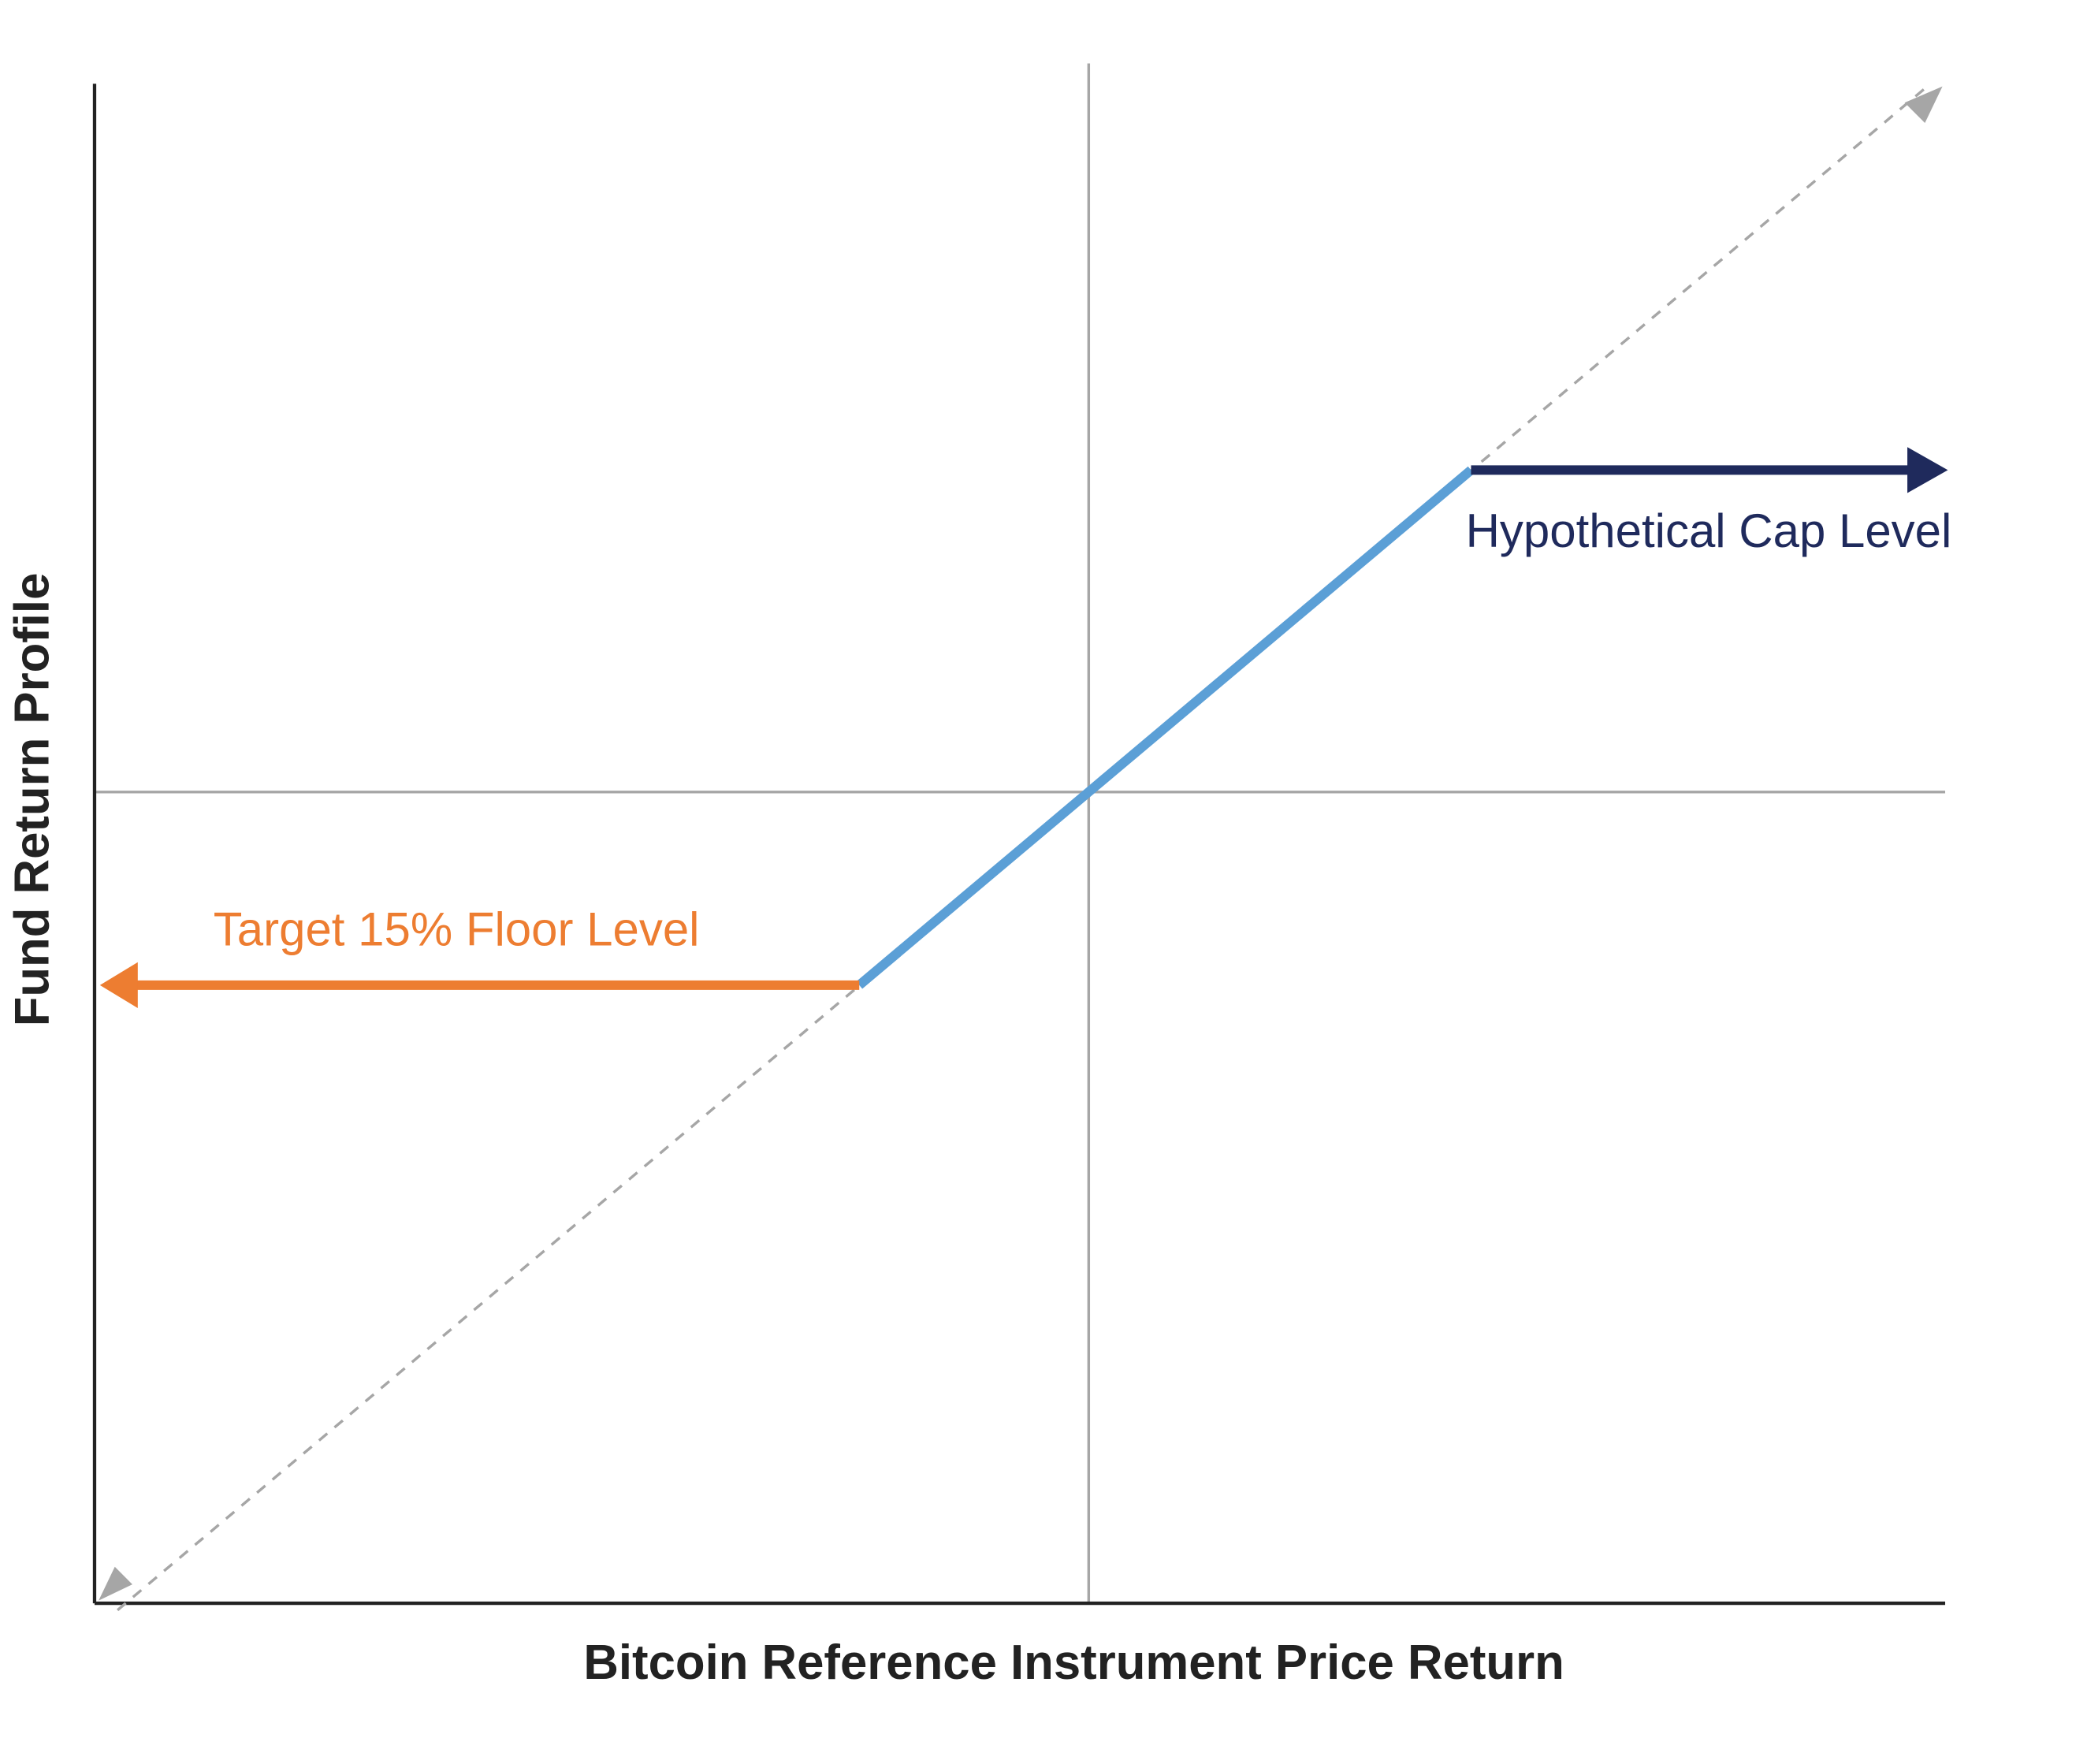  I want to click on floor-arrowhead, so click(118, 985).